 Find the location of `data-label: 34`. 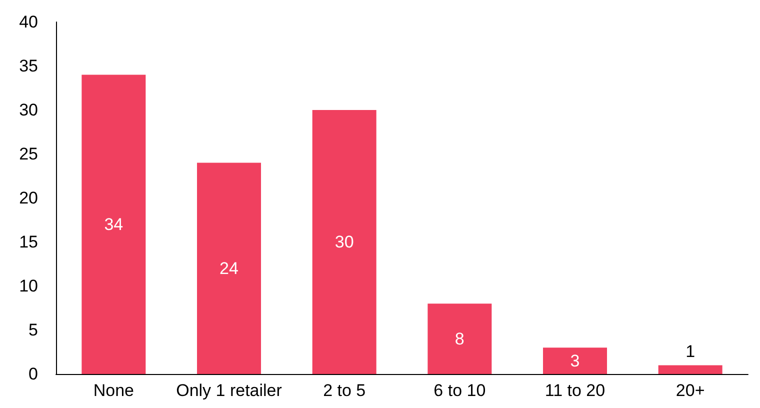

data-label: 34 is located at coordinates (114, 224).